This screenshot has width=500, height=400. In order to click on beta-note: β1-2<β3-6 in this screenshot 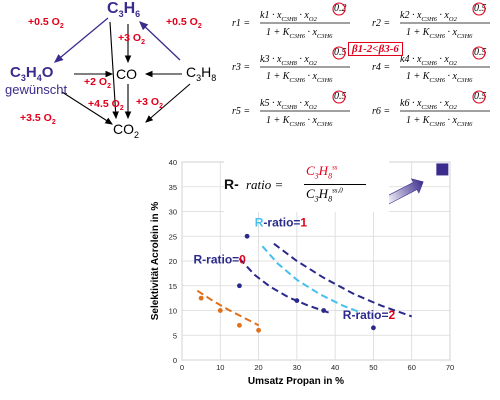, I will do `click(375, 49)`.